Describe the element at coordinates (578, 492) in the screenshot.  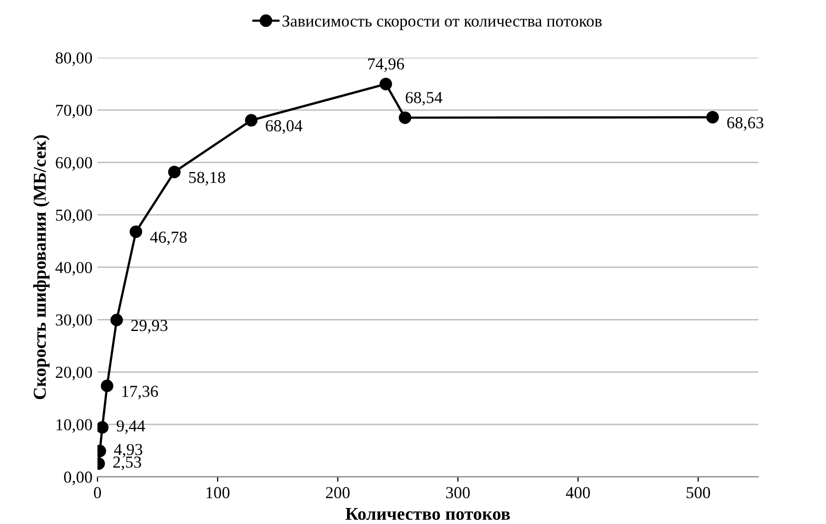
I see `x-tick-label: 400` at that location.